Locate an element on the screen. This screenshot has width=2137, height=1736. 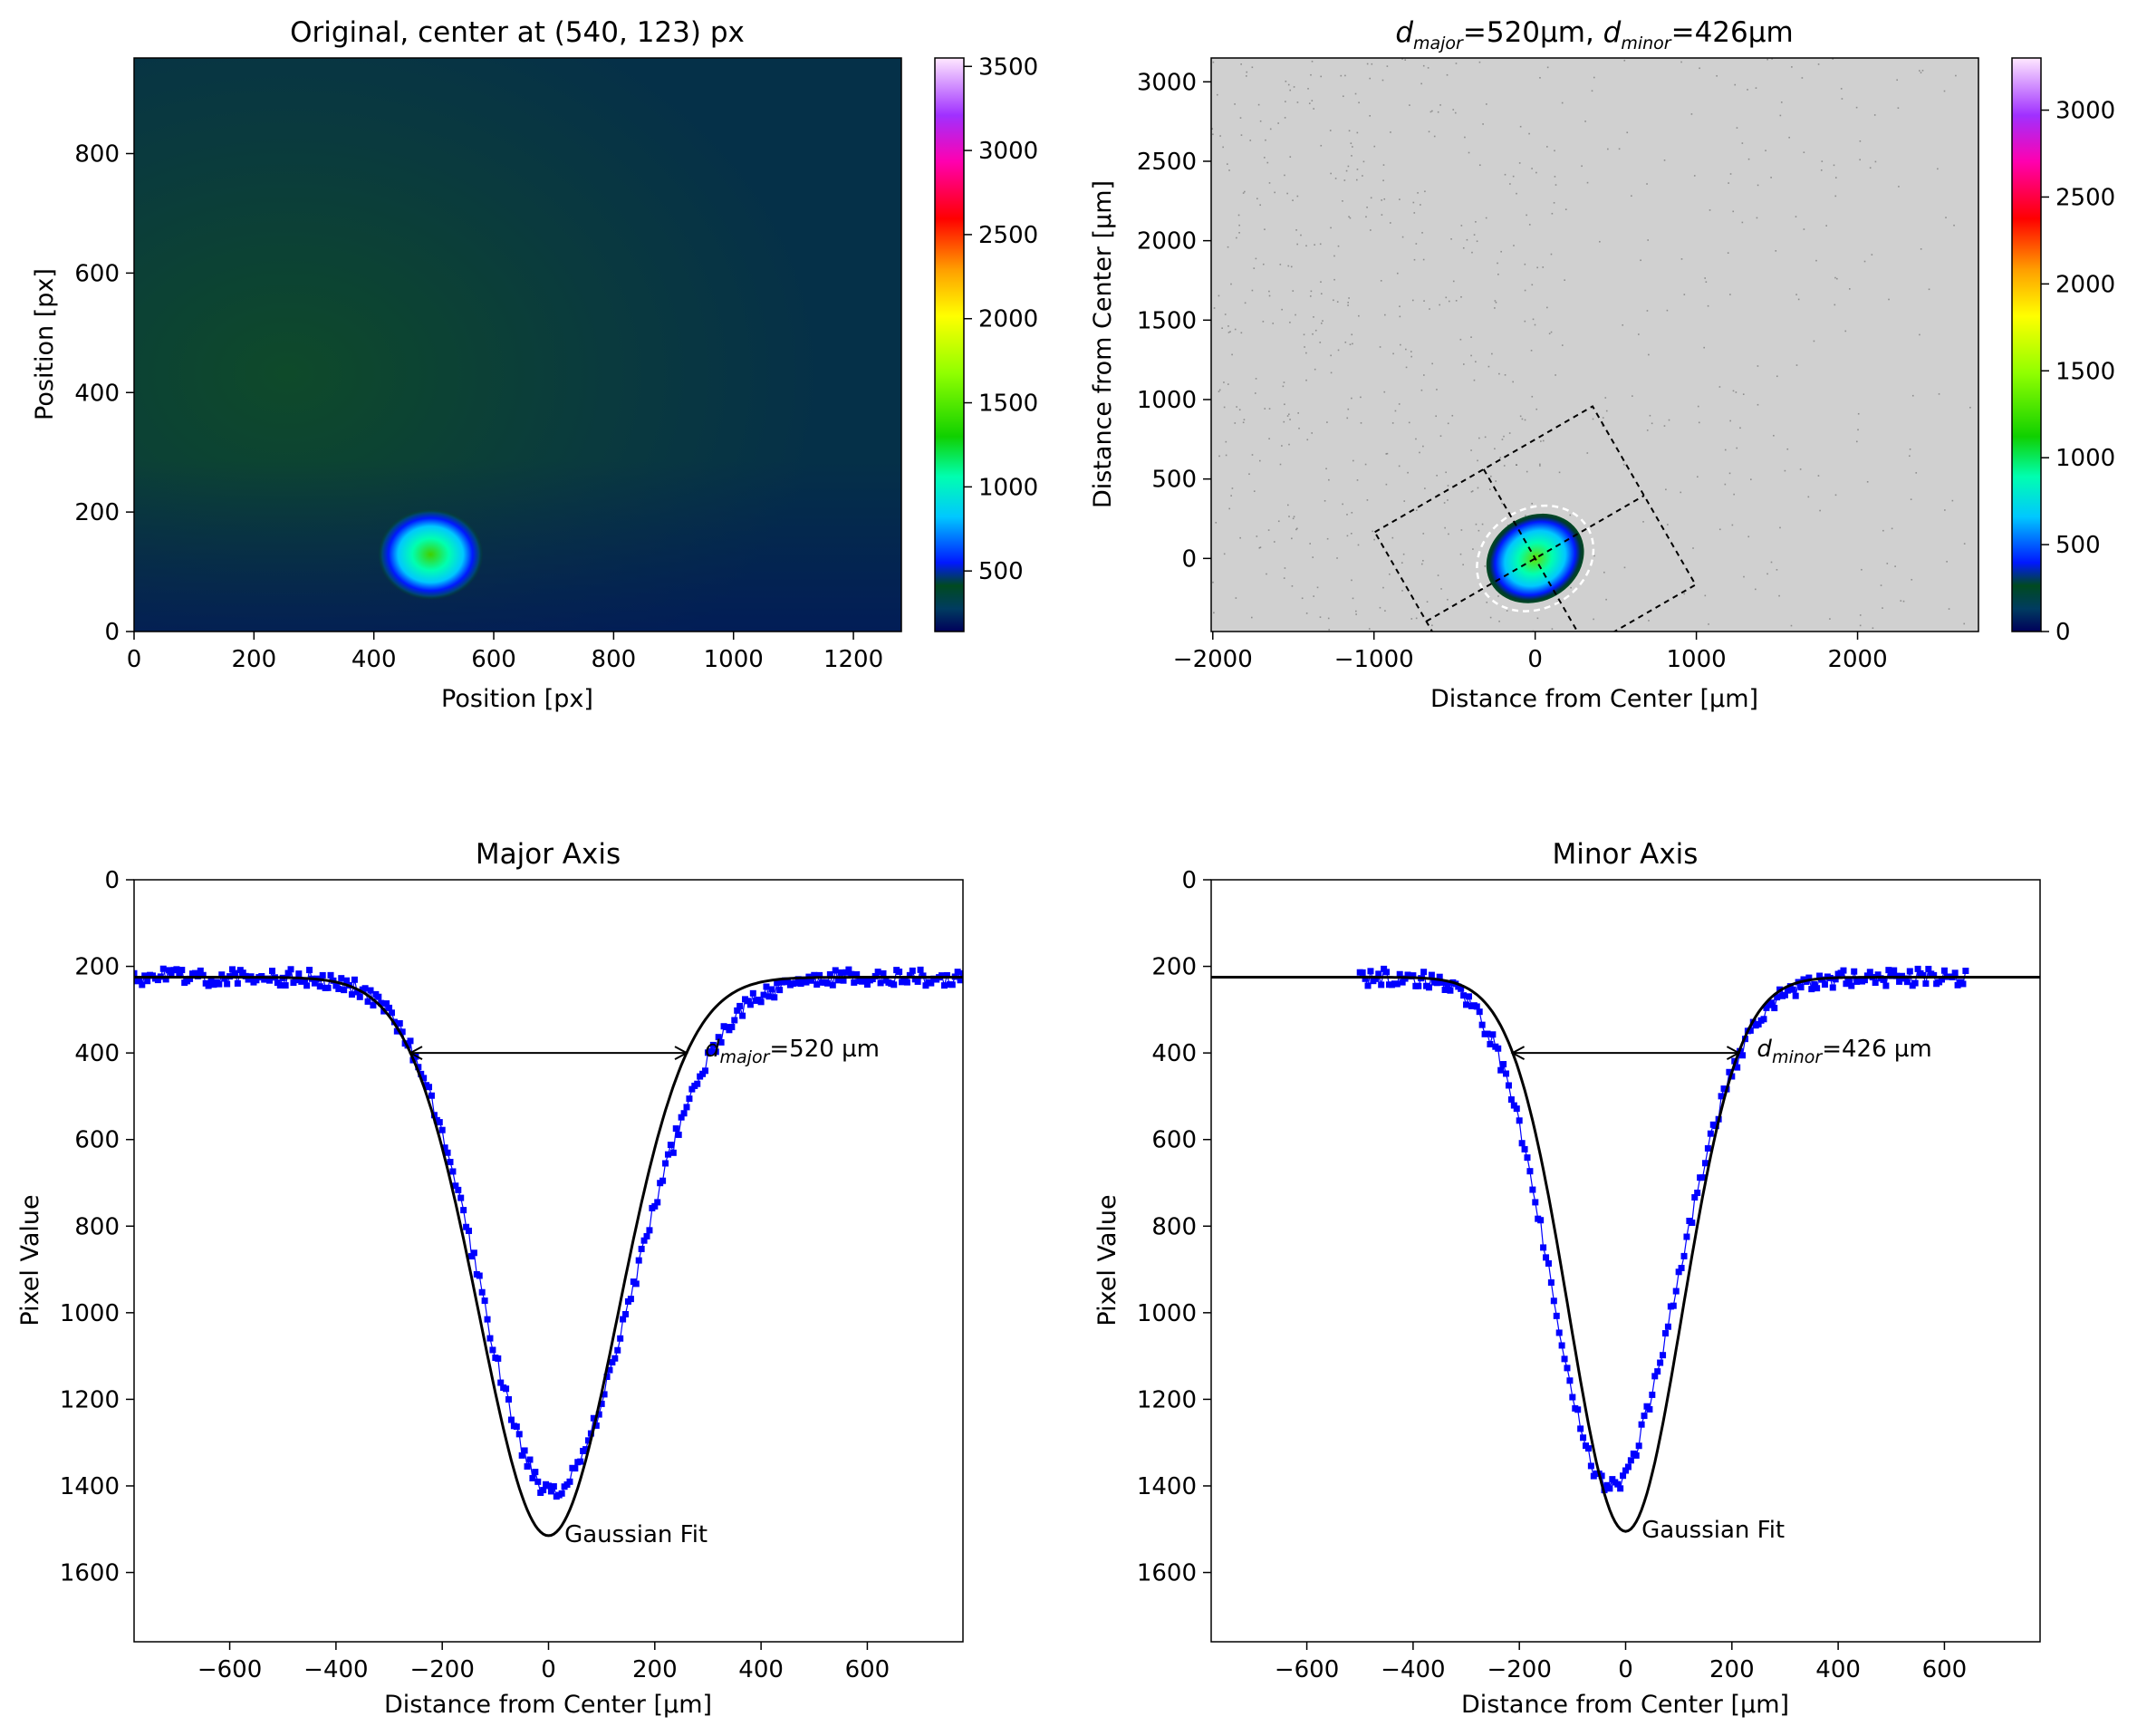
centered-image-background is located at coordinates (1594, 345).